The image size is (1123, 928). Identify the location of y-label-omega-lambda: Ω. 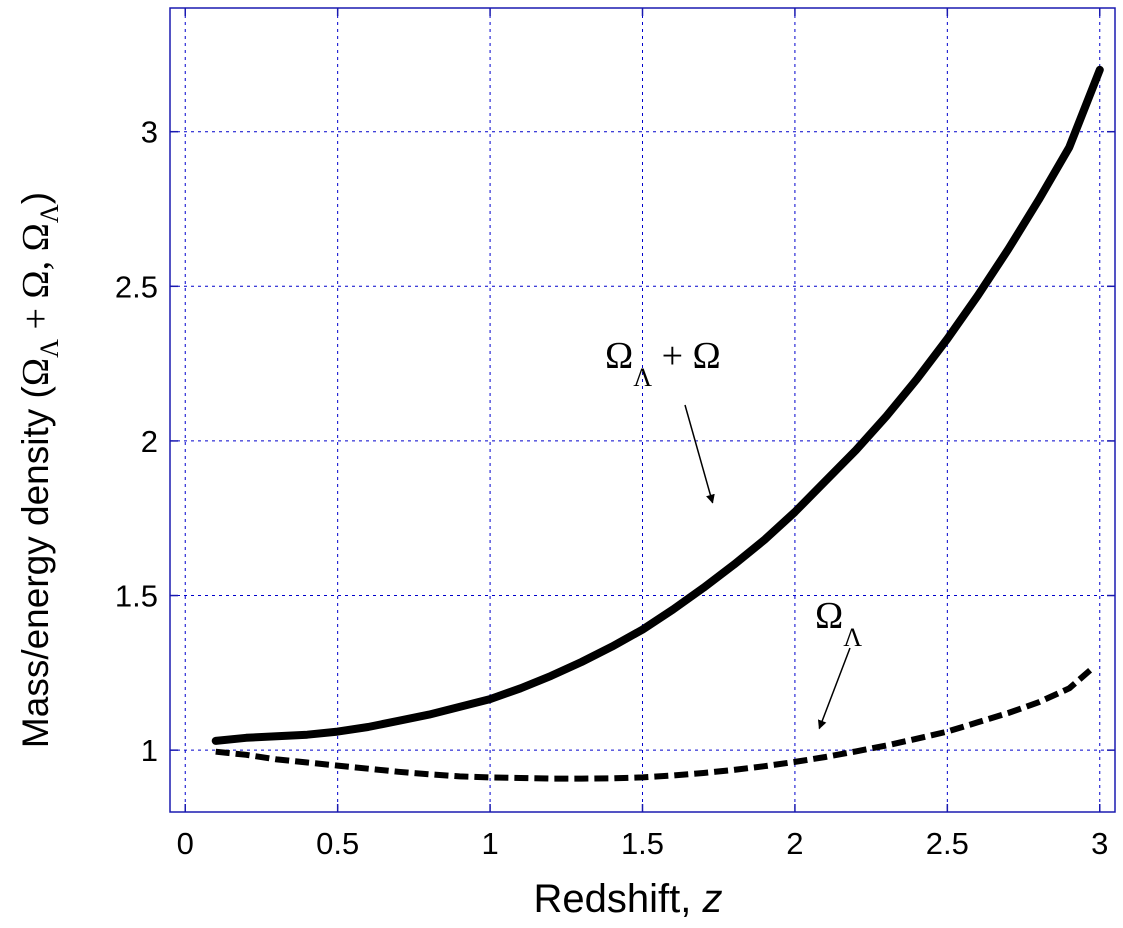
(36, 372).